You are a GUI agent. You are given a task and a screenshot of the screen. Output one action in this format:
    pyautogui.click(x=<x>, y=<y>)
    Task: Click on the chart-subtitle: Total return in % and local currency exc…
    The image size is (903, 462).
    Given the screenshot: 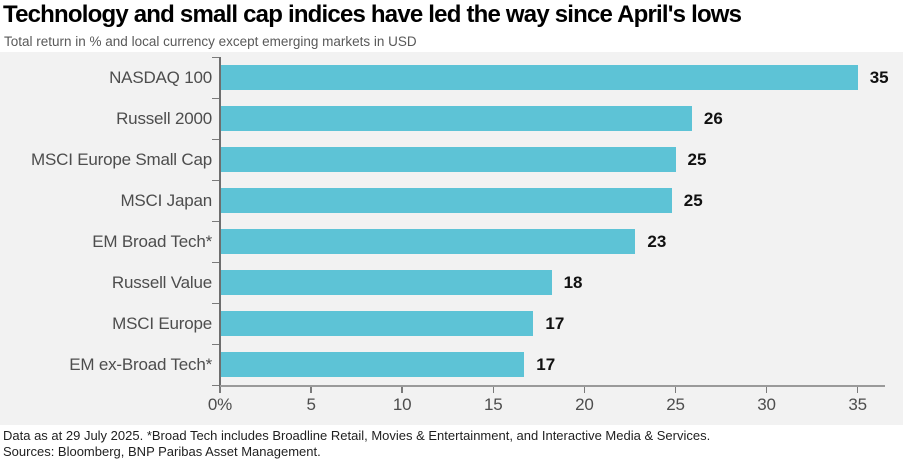 What is the action you would take?
    pyautogui.click(x=210, y=41)
    